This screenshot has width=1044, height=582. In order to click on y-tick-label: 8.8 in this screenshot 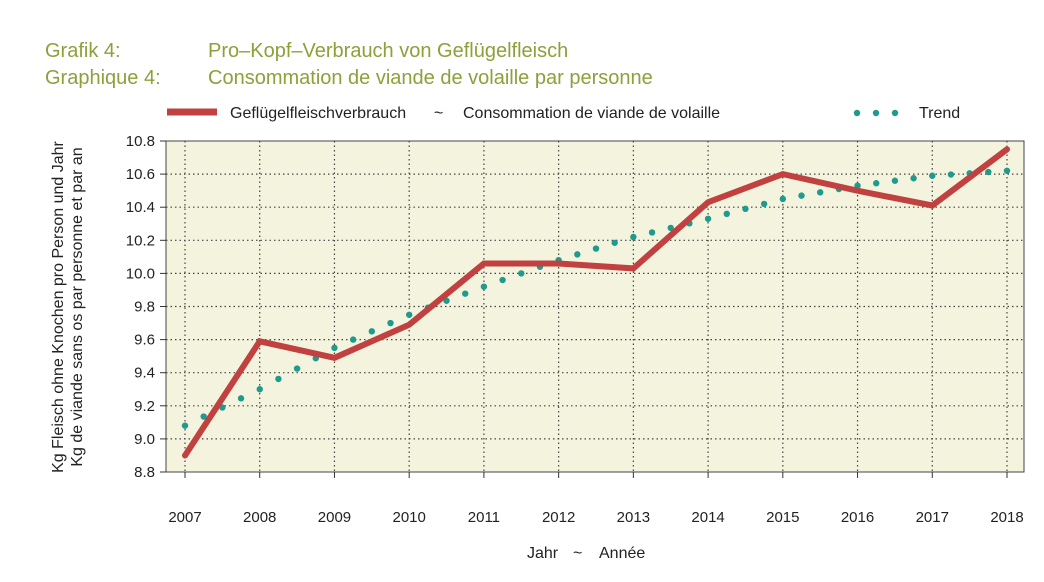, I will do `click(144, 472)`.